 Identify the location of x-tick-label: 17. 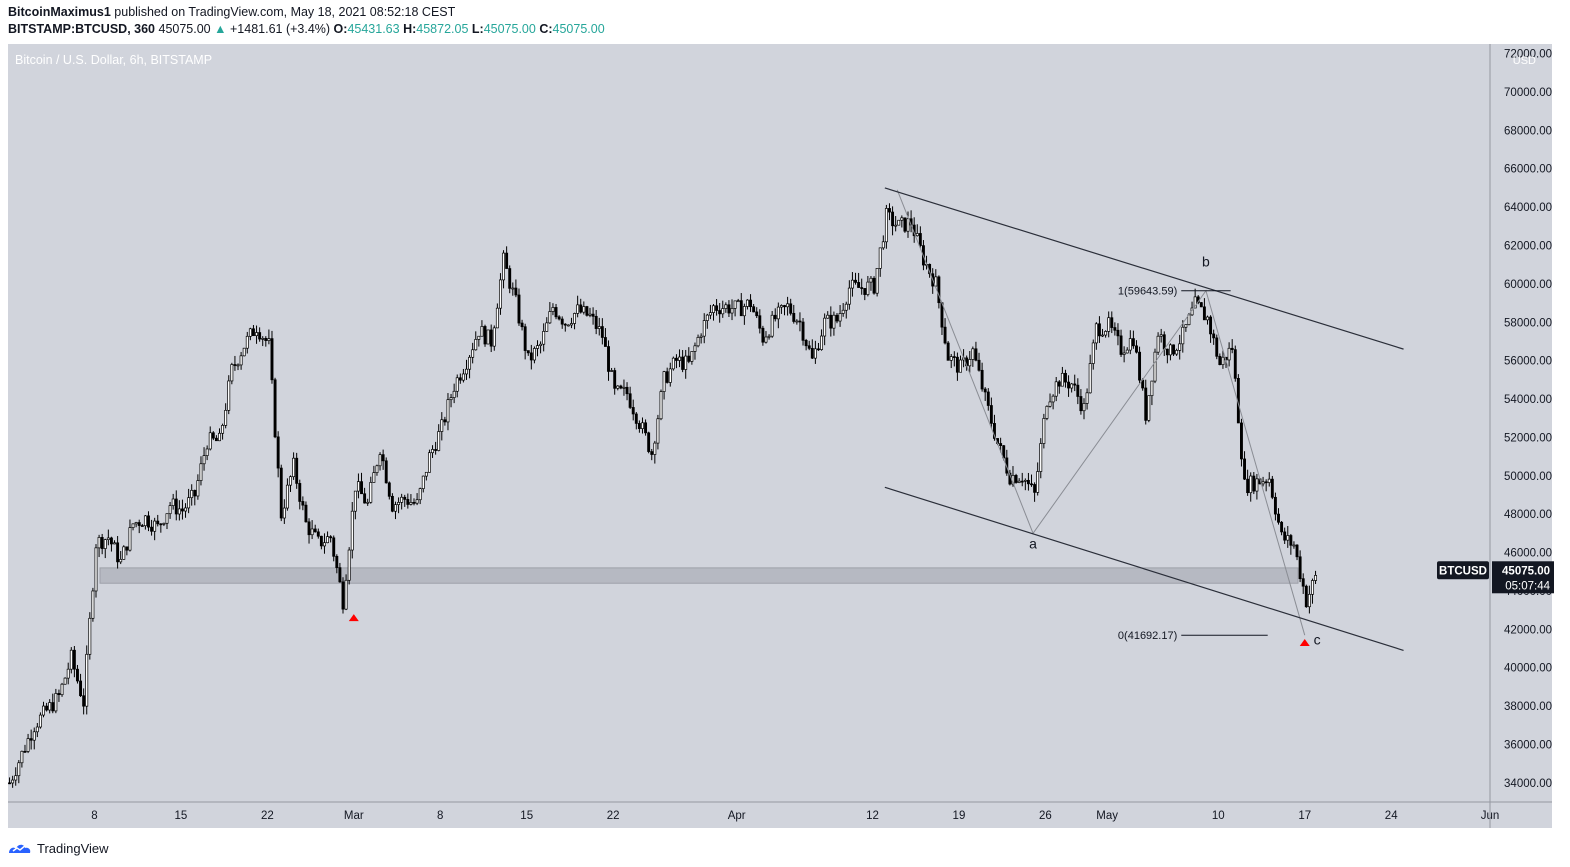
(1304, 816).